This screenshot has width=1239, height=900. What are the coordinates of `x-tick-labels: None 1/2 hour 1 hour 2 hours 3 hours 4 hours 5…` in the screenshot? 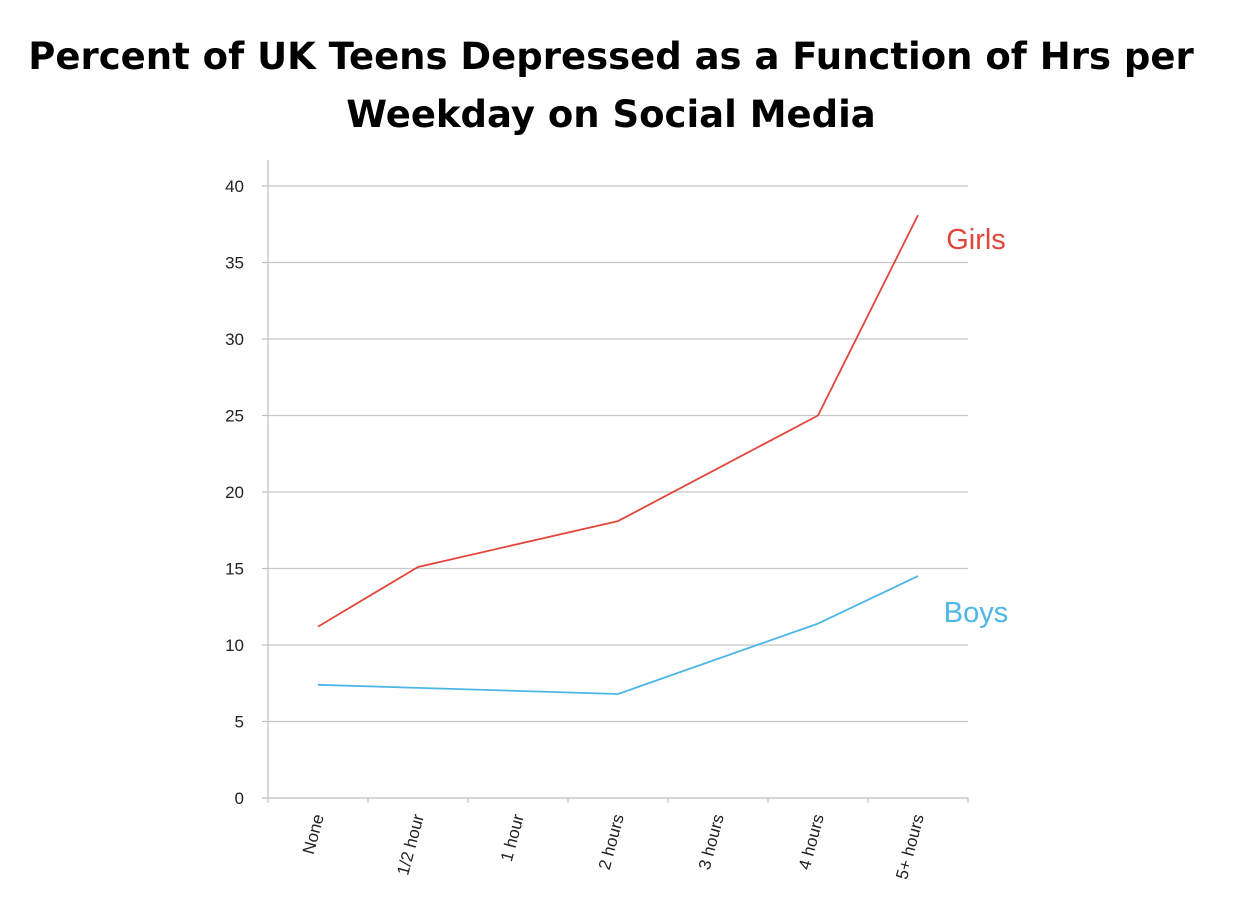 It's located at (613, 847).